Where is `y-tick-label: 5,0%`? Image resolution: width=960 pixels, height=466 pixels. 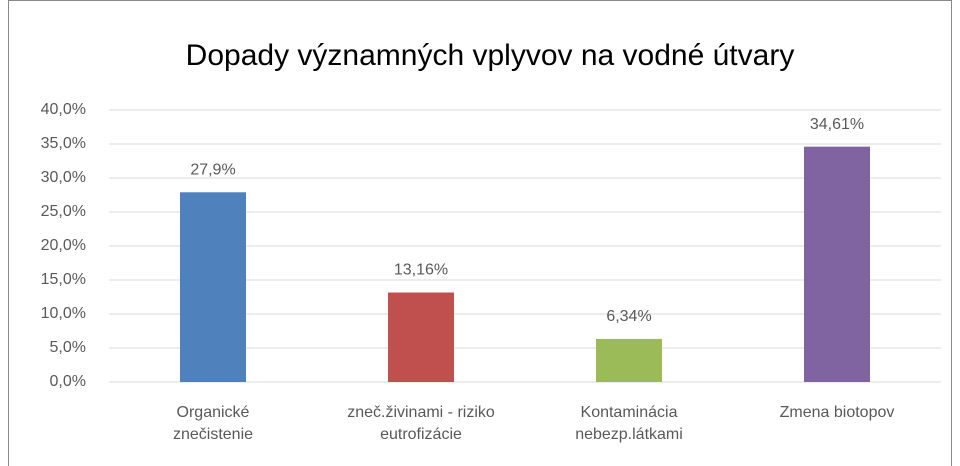 y-tick-label: 5,0% is located at coordinates (68, 347).